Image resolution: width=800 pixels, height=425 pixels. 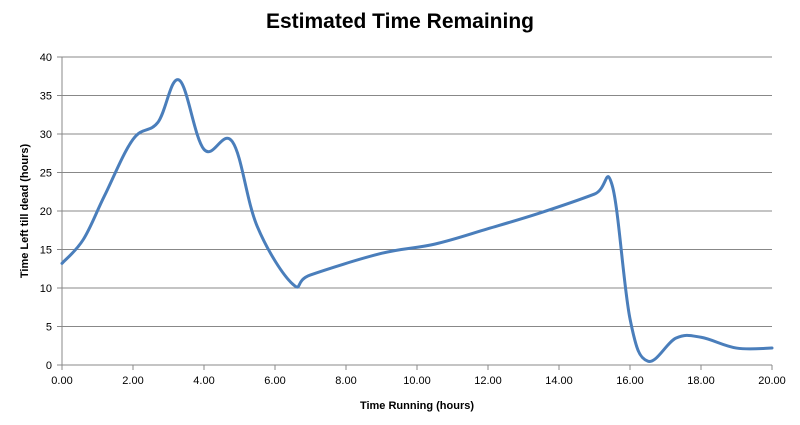 I want to click on x-tick-label-3: 6.00, so click(x=274, y=381).